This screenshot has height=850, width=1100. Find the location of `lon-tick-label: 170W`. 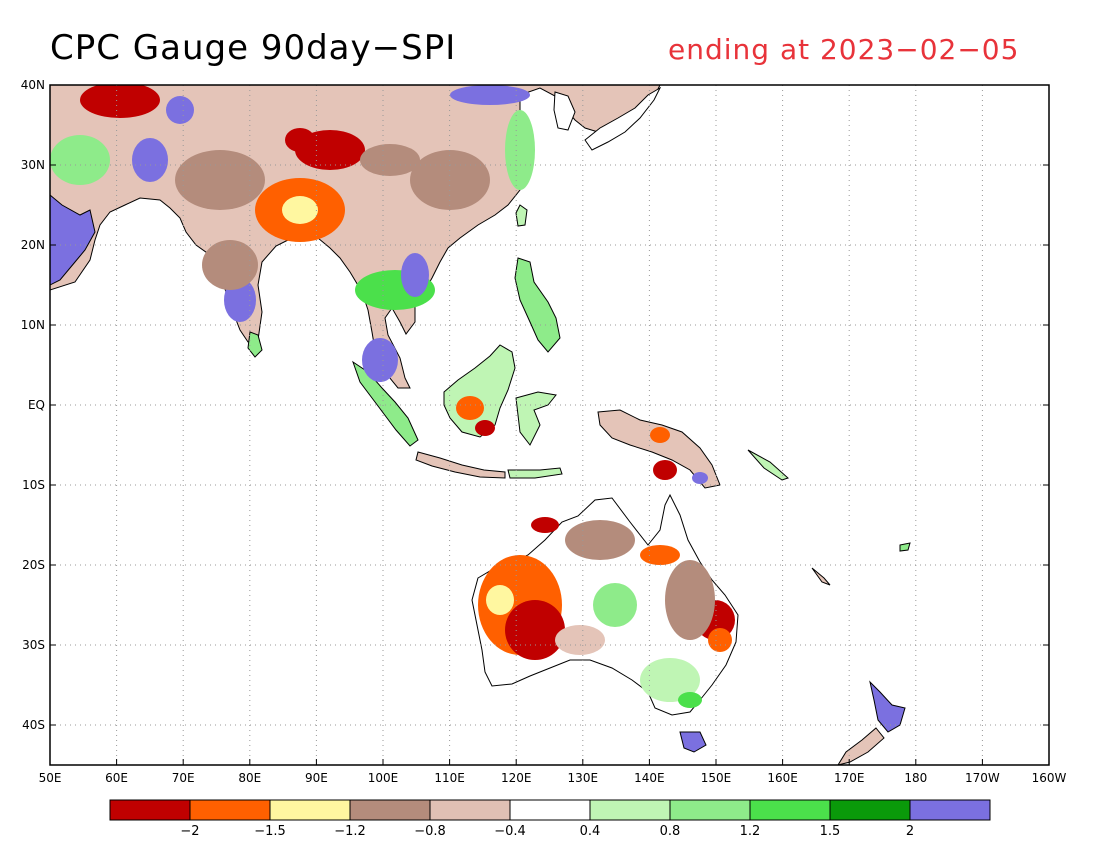

lon-tick-label: 170W is located at coordinates (982, 778).